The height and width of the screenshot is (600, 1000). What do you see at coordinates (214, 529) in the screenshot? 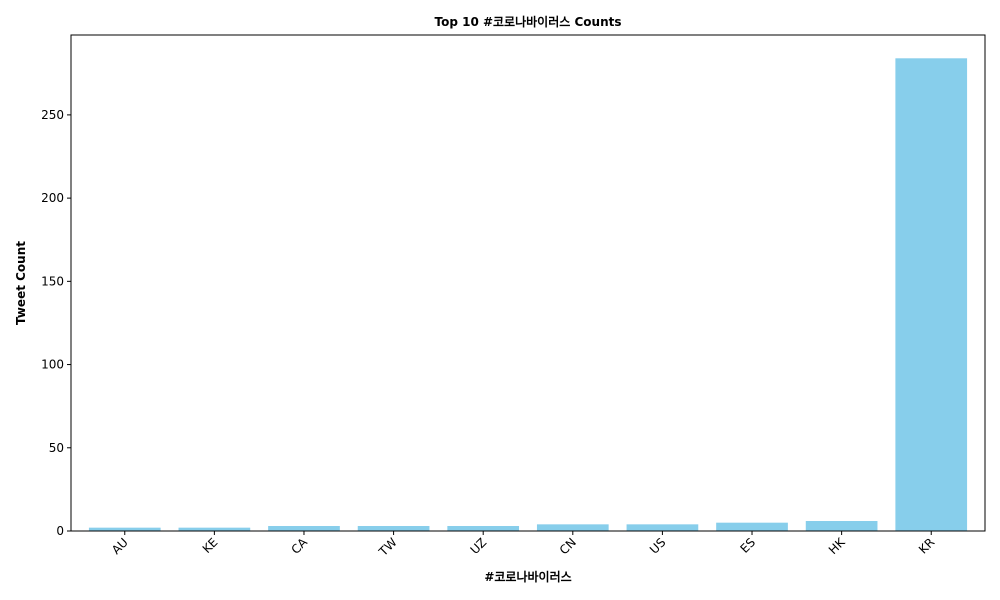
I see `bar-ke` at bounding box center [214, 529].